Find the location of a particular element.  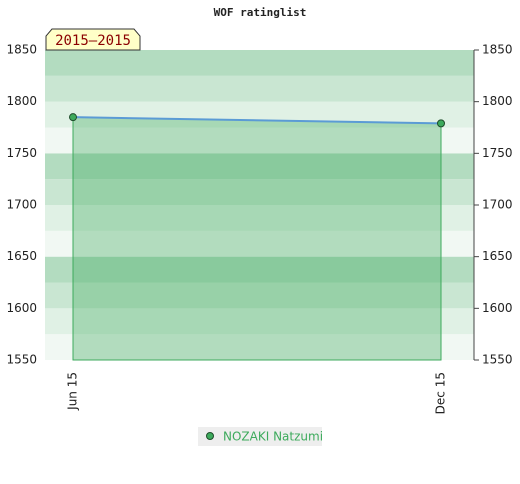

legend-label: NOZAKI Natzumi is located at coordinates (273, 437).